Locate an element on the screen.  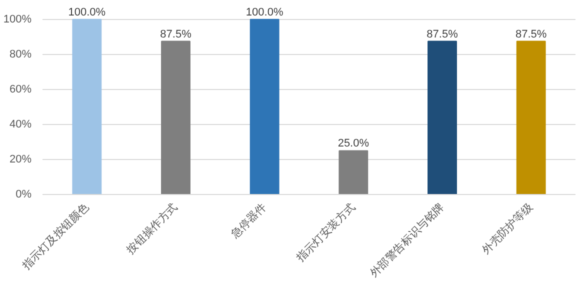
x-tick-label: 指示灯安装方式 is located at coordinates (325, 232).